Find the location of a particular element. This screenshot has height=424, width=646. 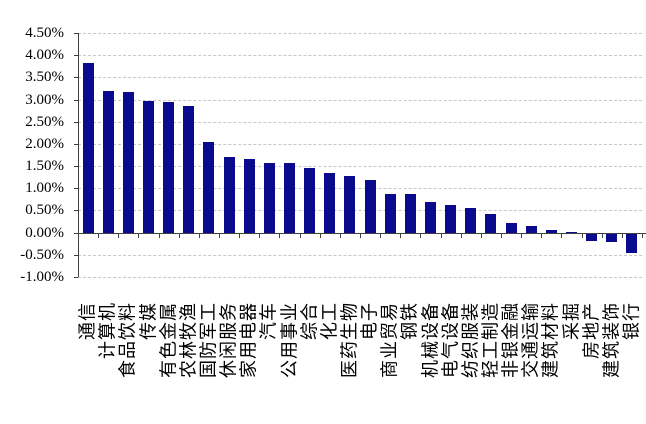

y-axis-tick-label: 2.00% is located at coordinates (44, 143).